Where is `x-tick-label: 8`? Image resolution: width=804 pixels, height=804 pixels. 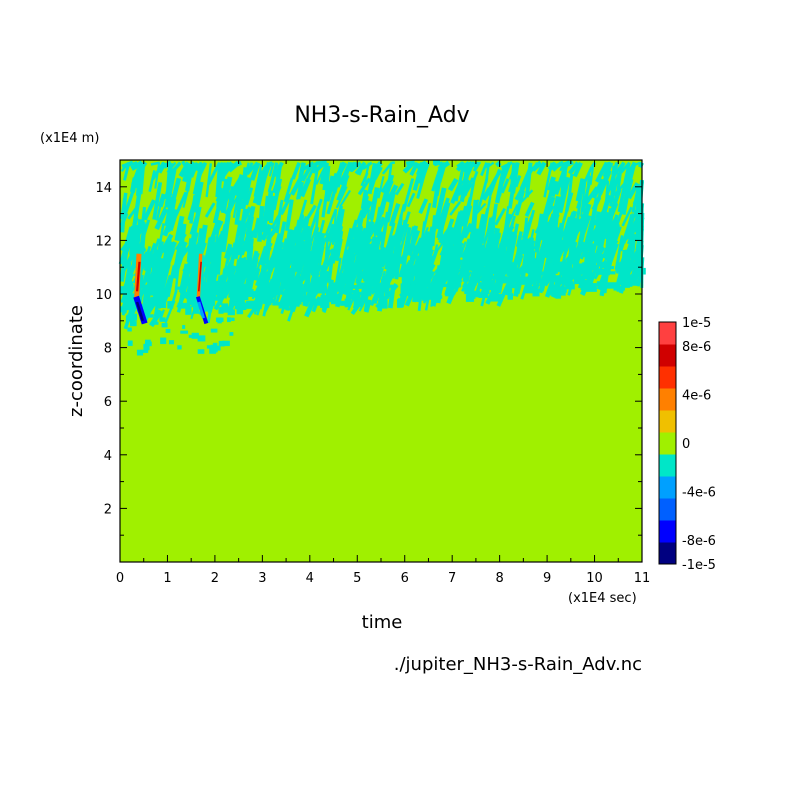 x-tick-label: 8 is located at coordinates (499, 578).